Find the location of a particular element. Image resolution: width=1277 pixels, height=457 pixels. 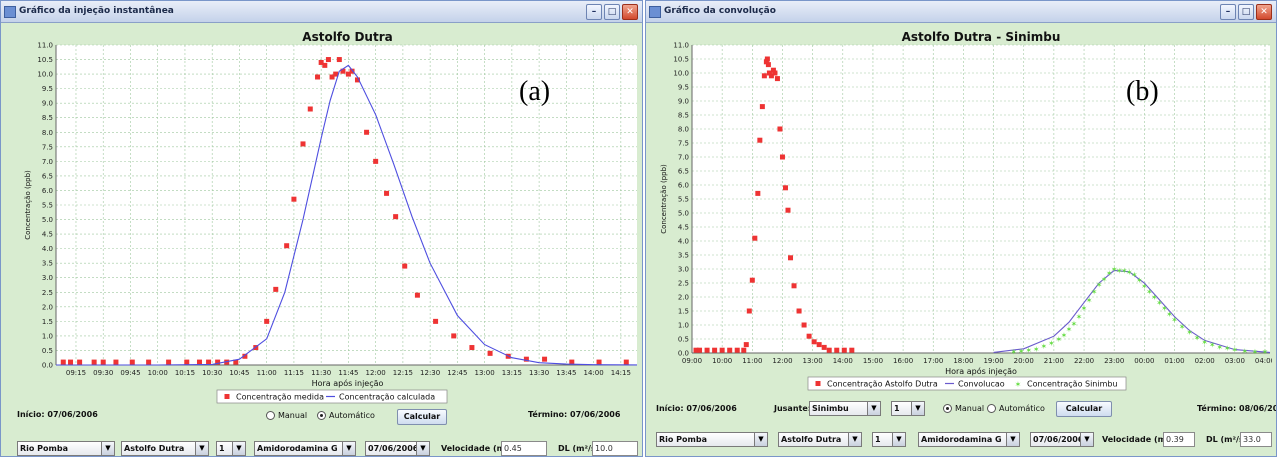

y-tick-label: 2.5 is located at coordinates (683, 284).